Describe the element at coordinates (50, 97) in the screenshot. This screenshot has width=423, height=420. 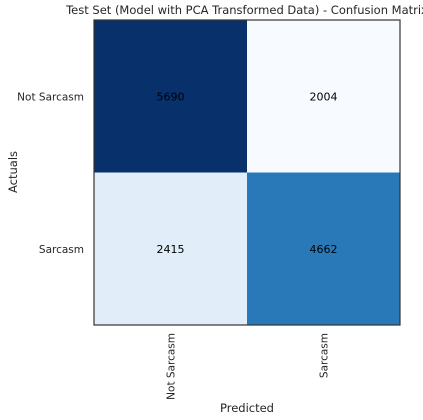
I see `y-tick-label-0: Not Sarcasm` at that location.